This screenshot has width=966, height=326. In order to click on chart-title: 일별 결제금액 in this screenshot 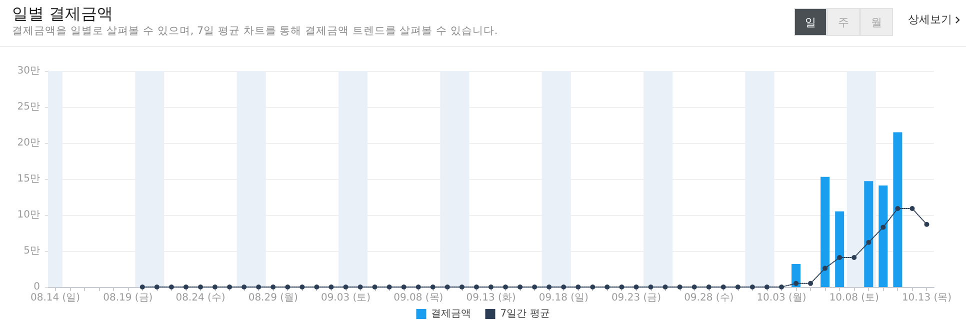, I will do `click(63, 14)`.